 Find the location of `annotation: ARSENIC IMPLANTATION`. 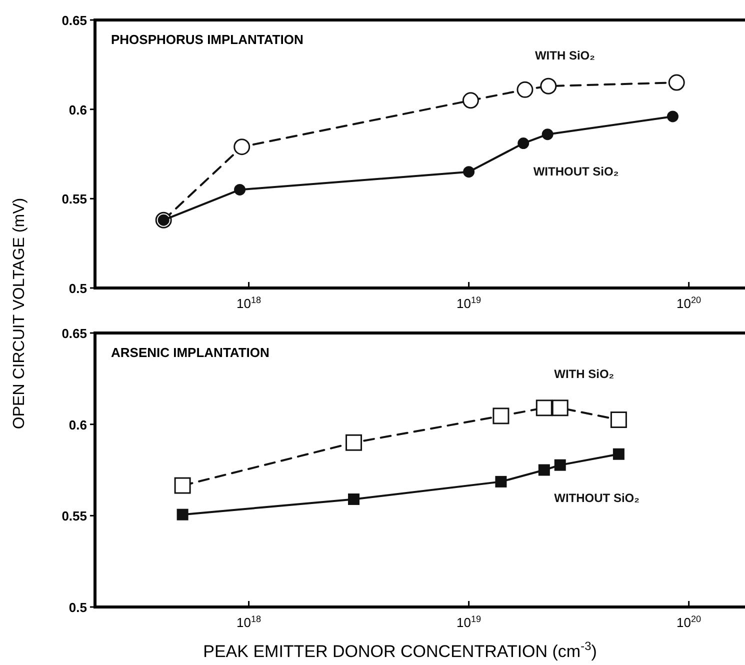

annotation: ARSENIC IMPLANTATION is located at coordinates (190, 352).